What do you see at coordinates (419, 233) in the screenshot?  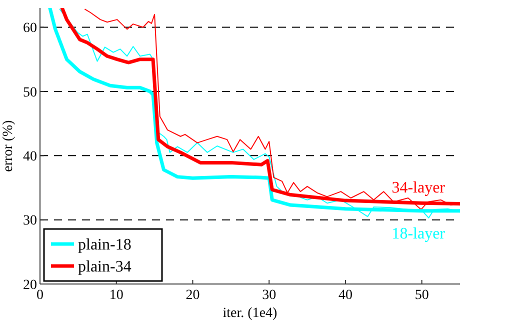 I see `annotation: 18-layer` at bounding box center [419, 233].